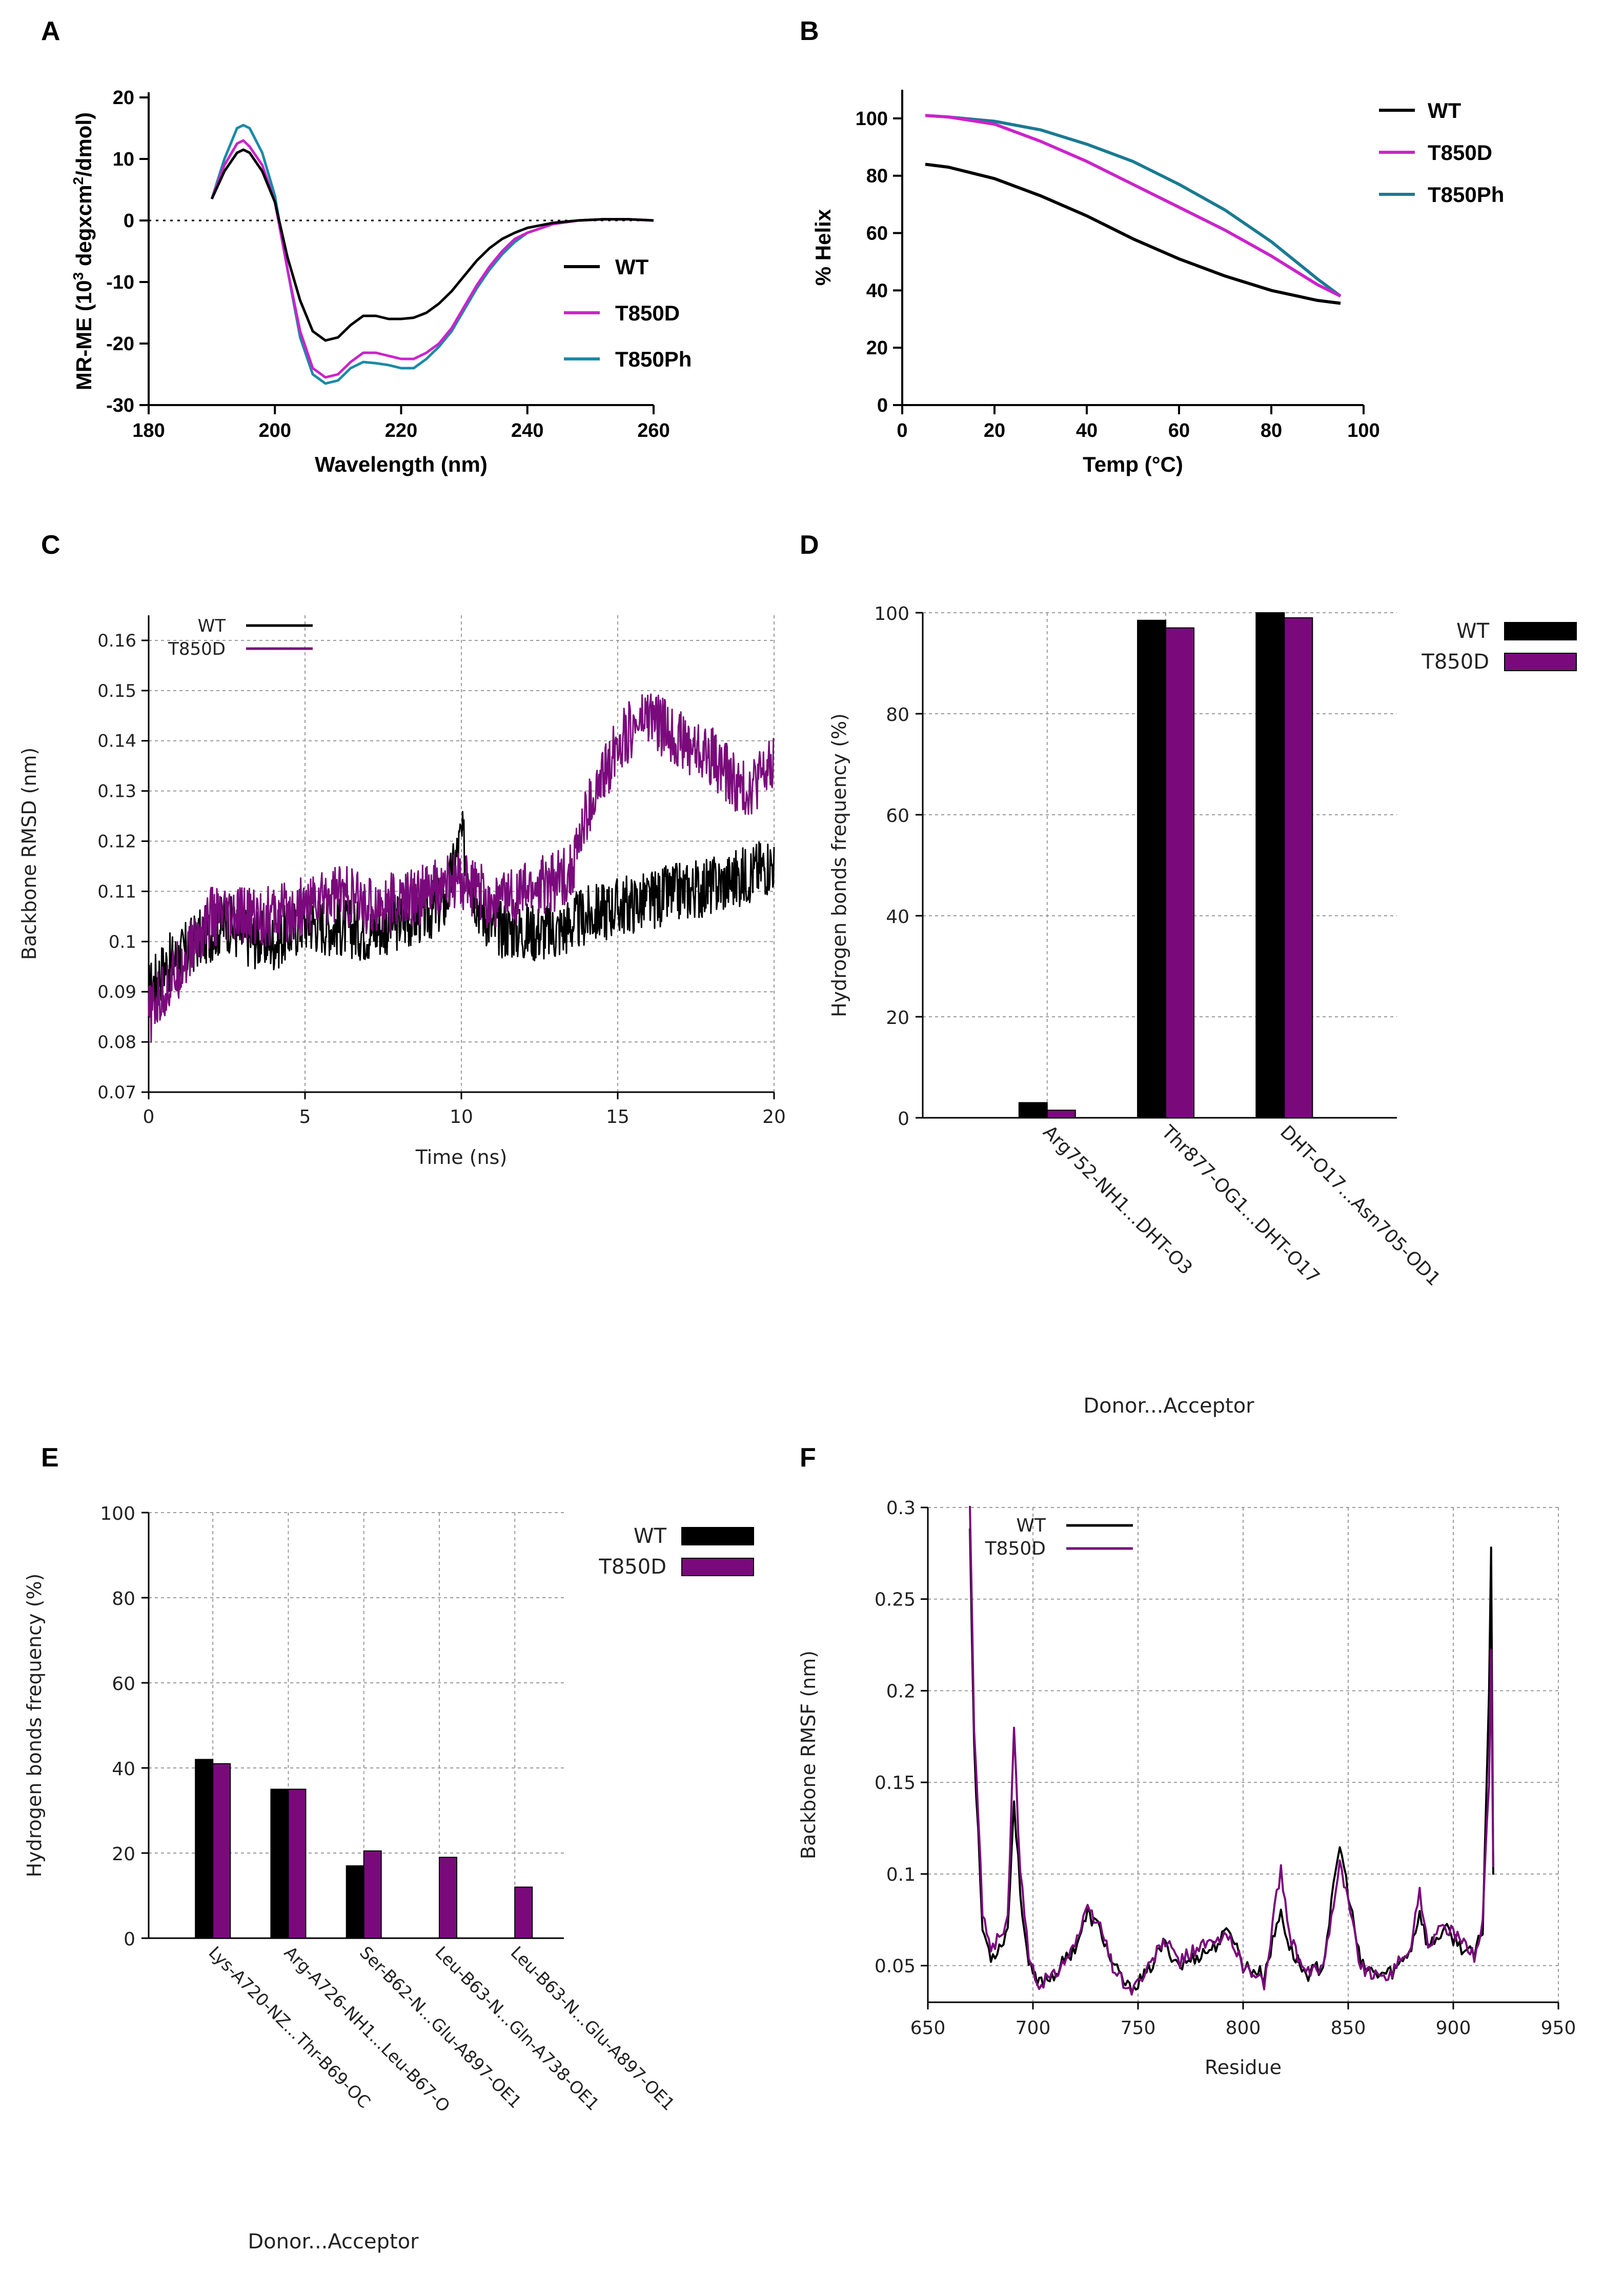  Describe the element at coordinates (149, 1117) in the screenshot. I see `panel-c-x-tick-label: 0` at that location.